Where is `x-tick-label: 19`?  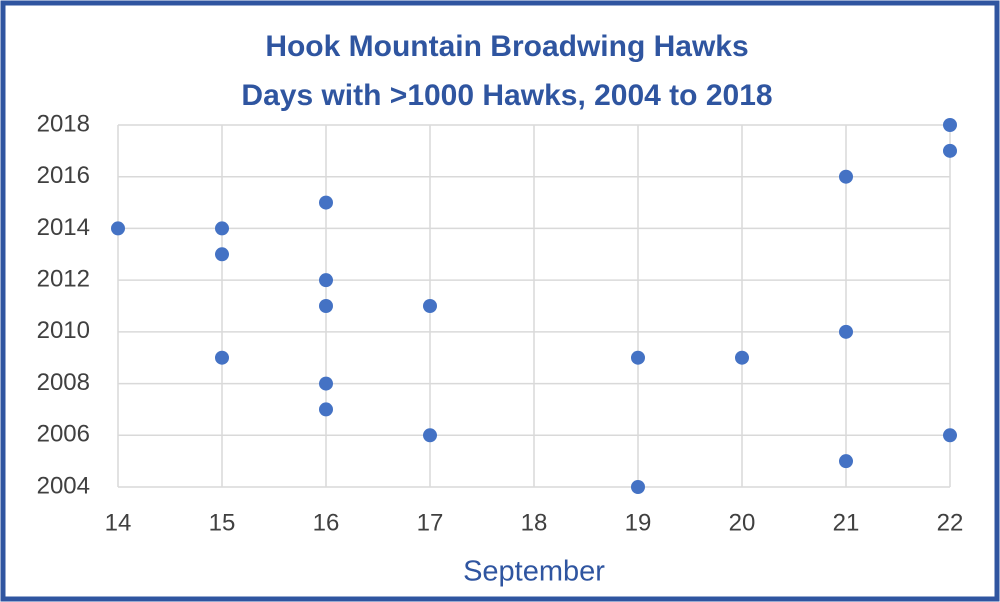
x-tick-label: 19 is located at coordinates (638, 522).